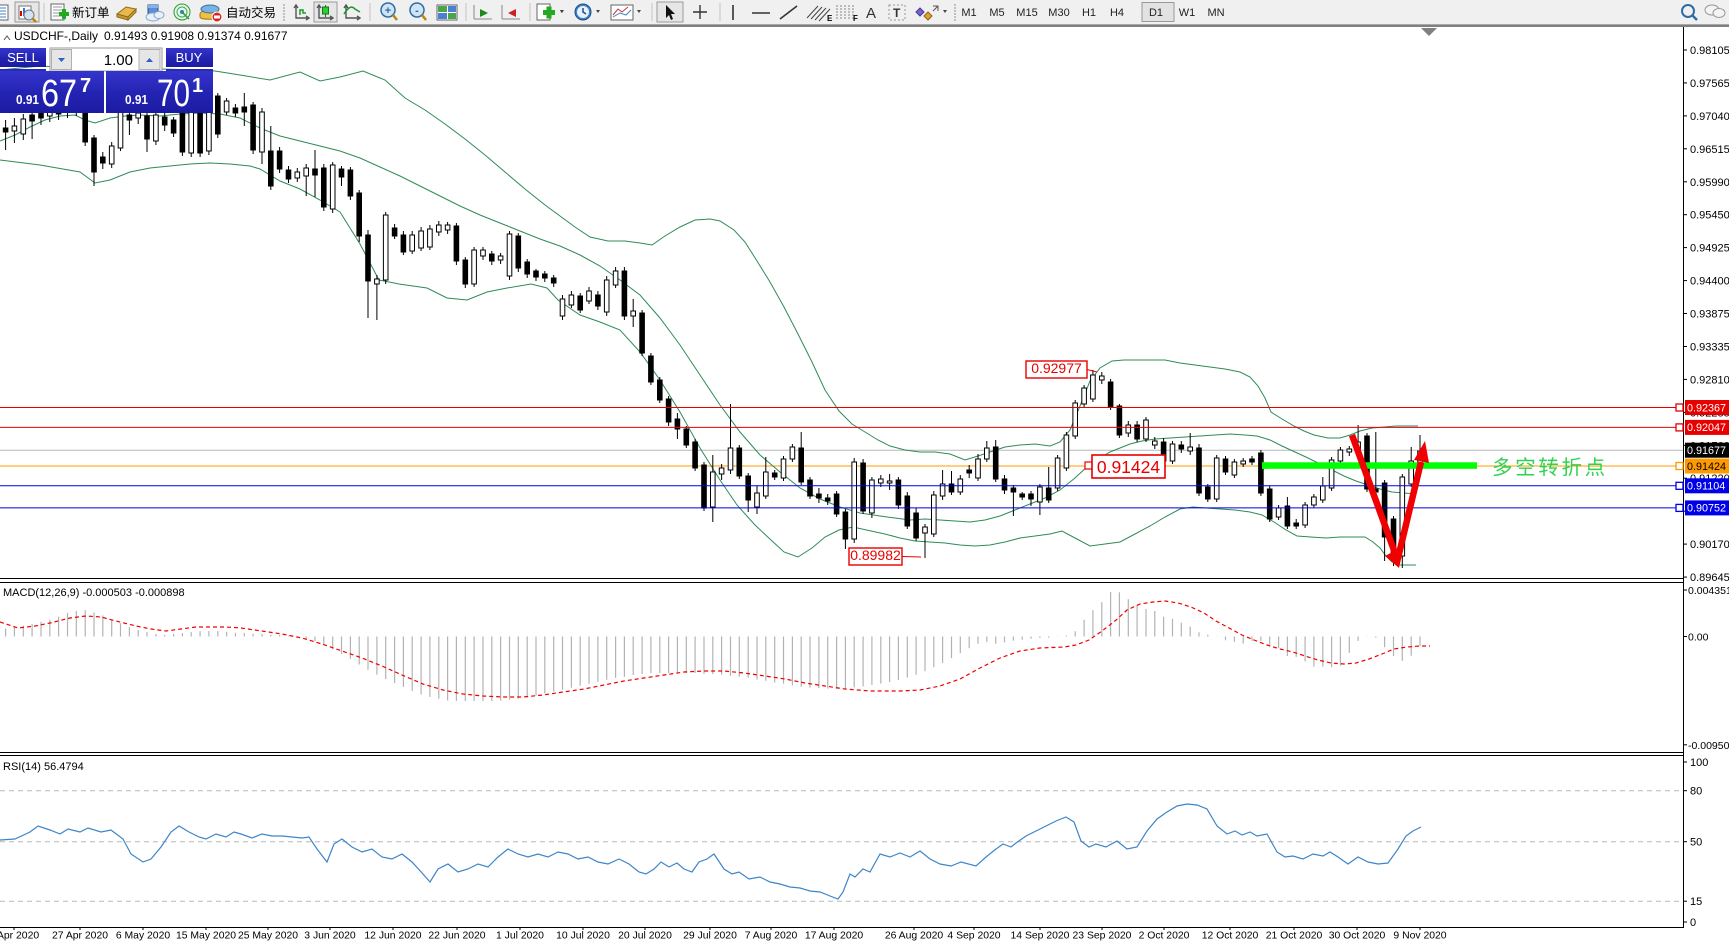  Describe the element at coordinates (206, 936) in the screenshot. I see `svg-text: 15 May 2020` at that location.